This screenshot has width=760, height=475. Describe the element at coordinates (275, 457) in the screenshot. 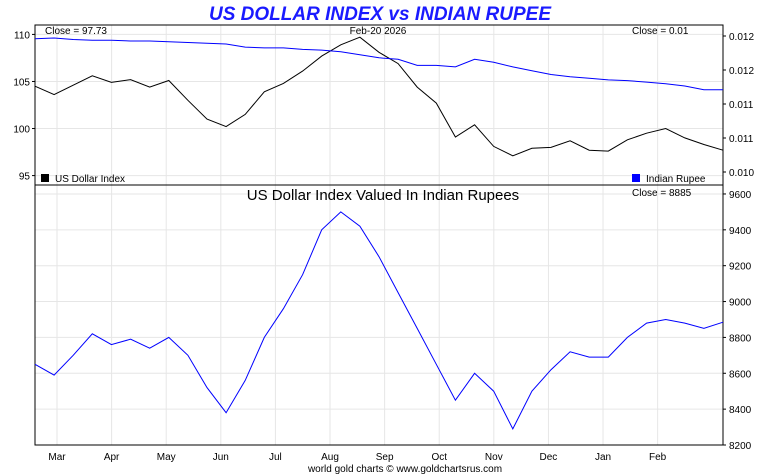

I see `month-label-4: Jul` at that location.